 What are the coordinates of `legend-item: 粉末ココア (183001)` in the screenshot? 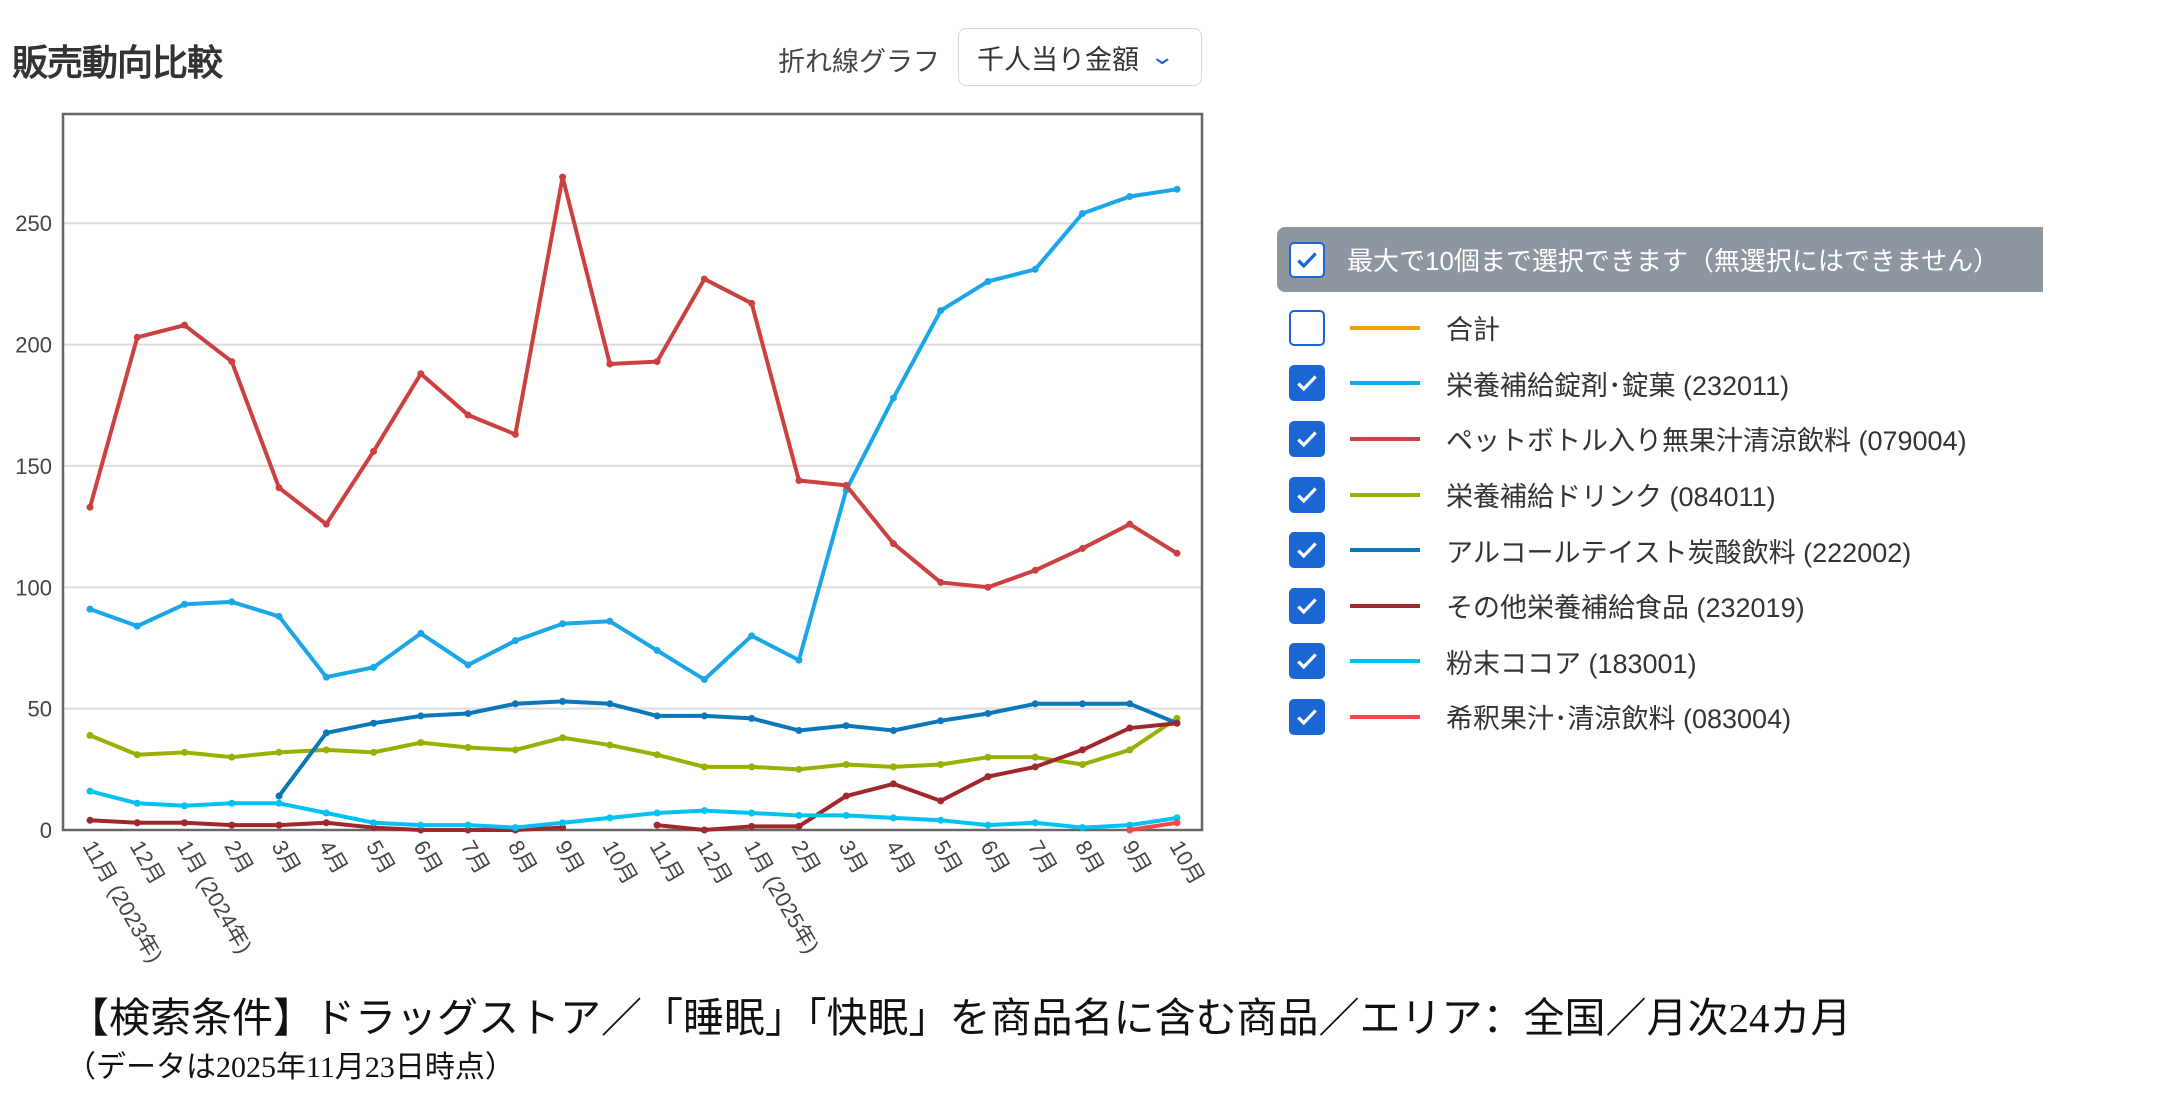 It's located at (1660, 662).